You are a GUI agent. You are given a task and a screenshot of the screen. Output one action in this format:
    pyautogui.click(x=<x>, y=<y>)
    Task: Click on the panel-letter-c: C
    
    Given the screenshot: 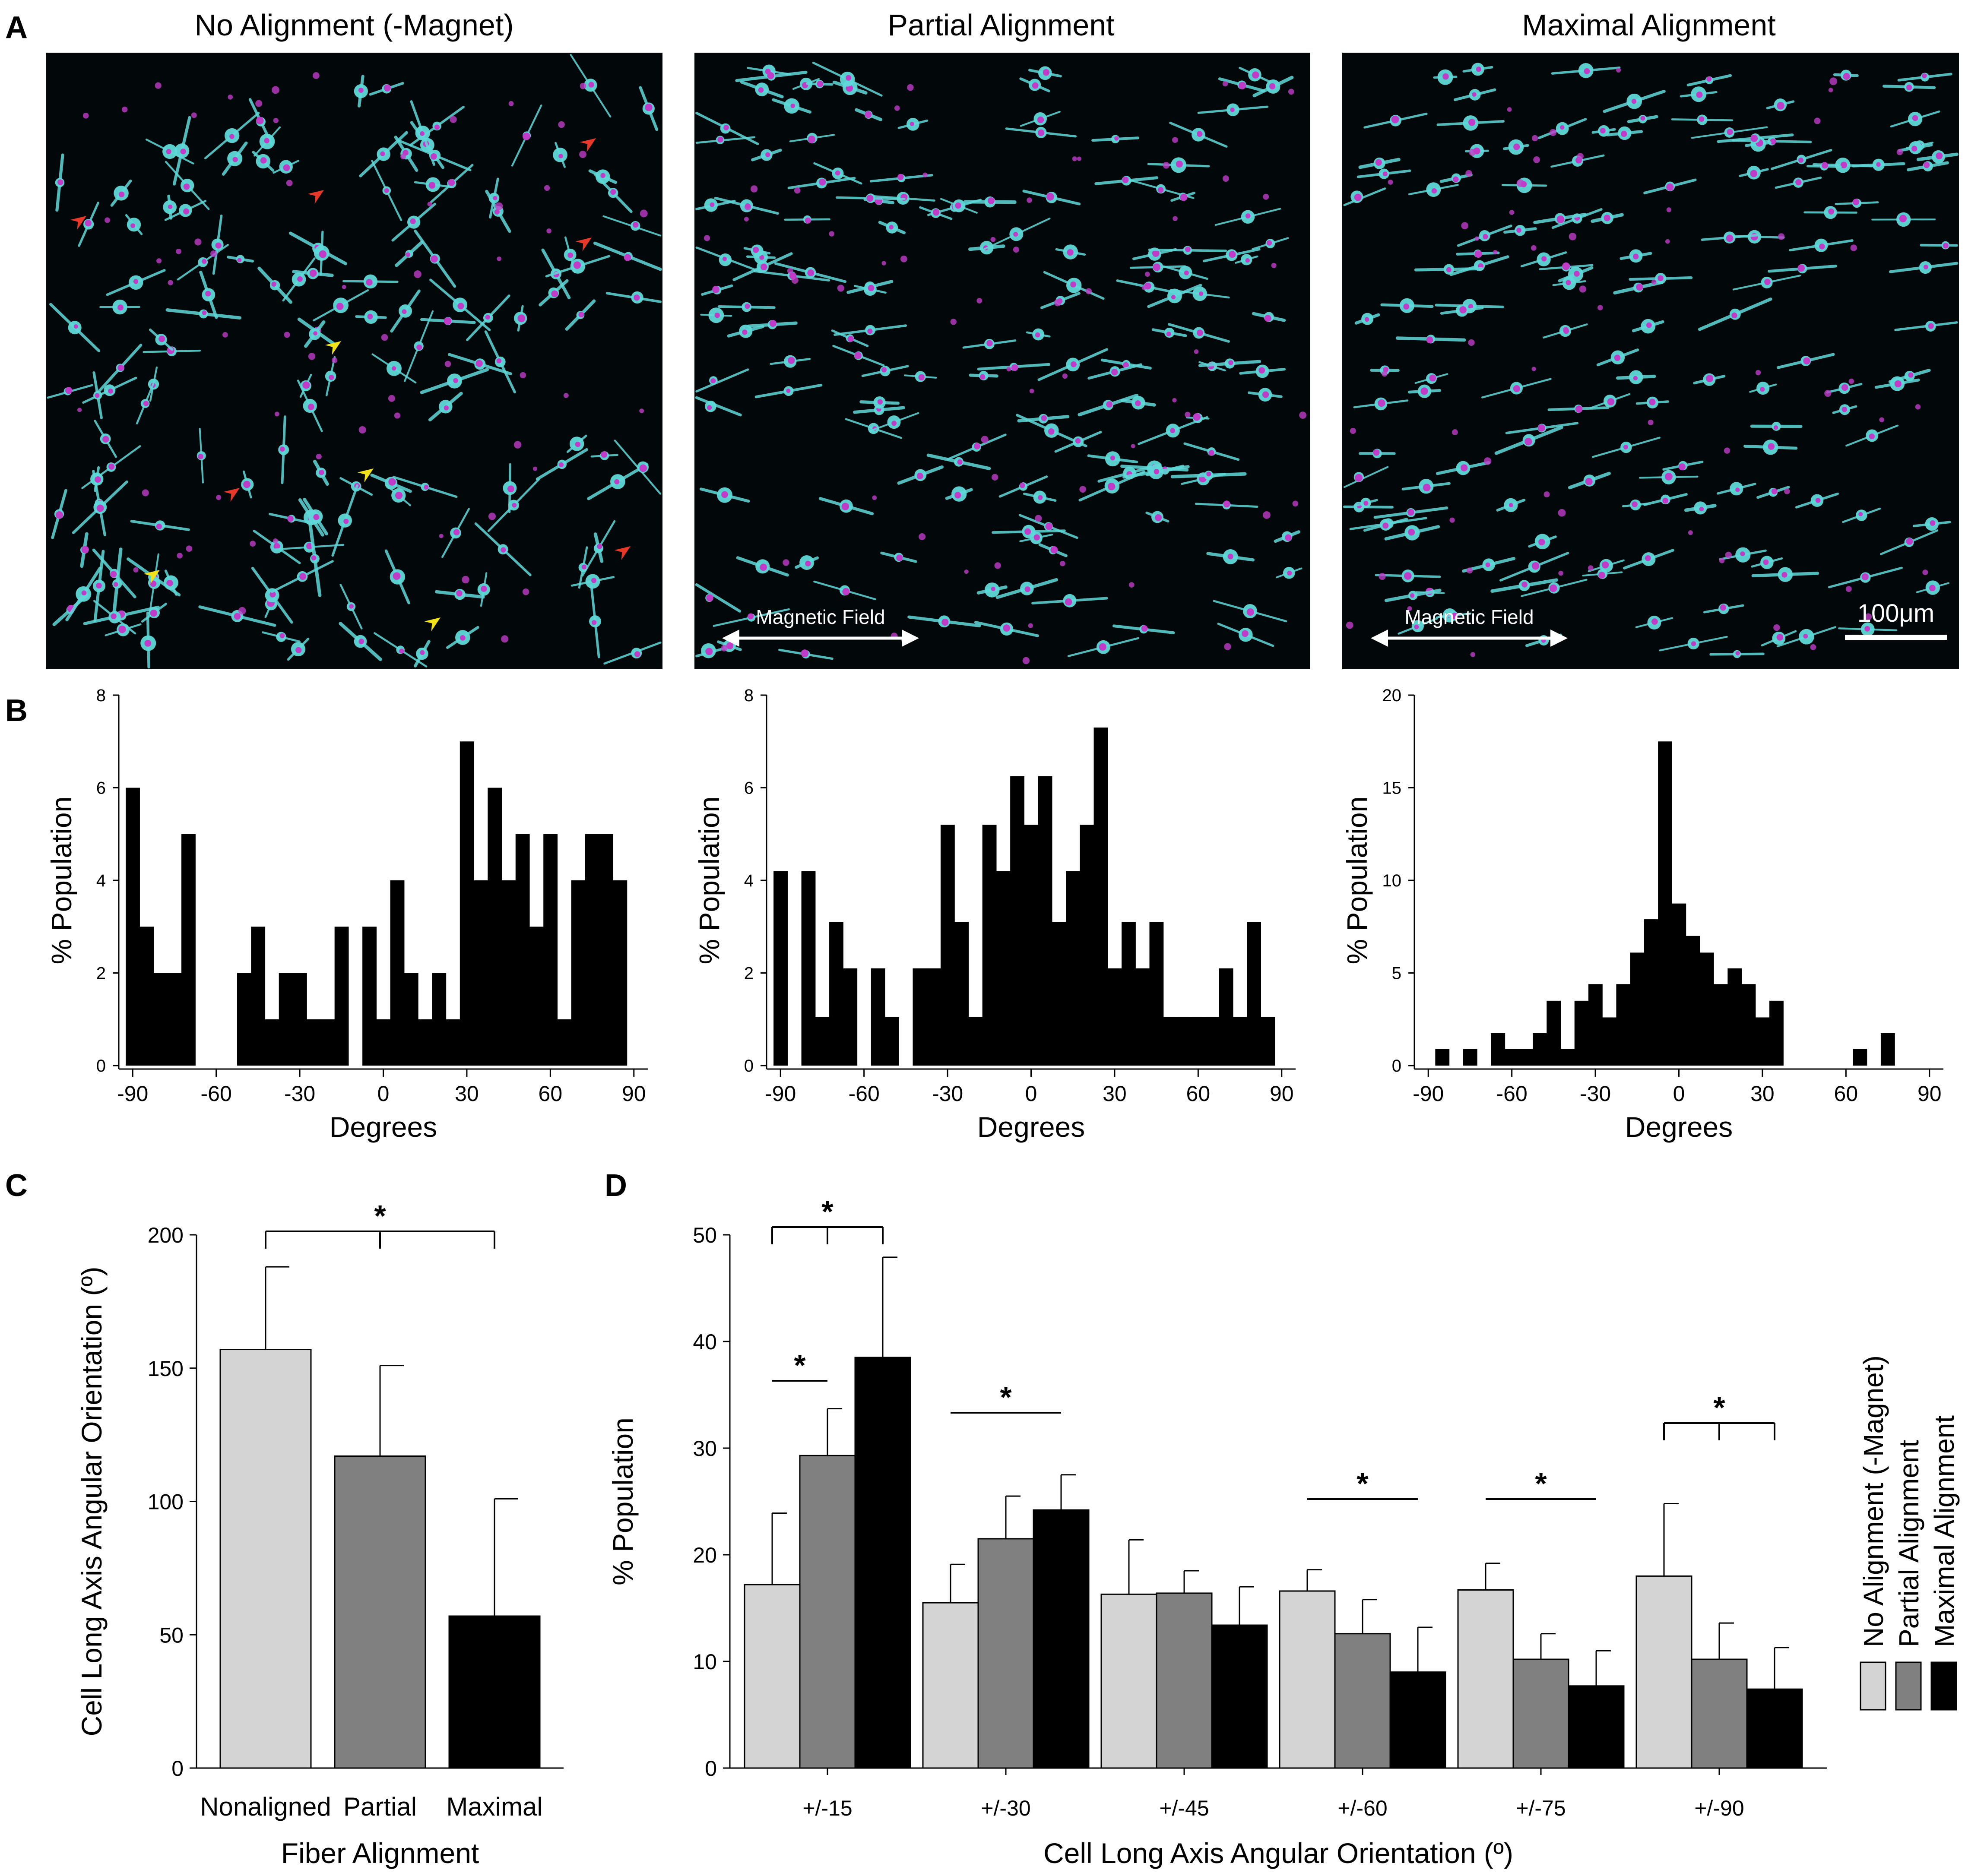 What is the action you would take?
    pyautogui.click(x=16, y=1185)
    